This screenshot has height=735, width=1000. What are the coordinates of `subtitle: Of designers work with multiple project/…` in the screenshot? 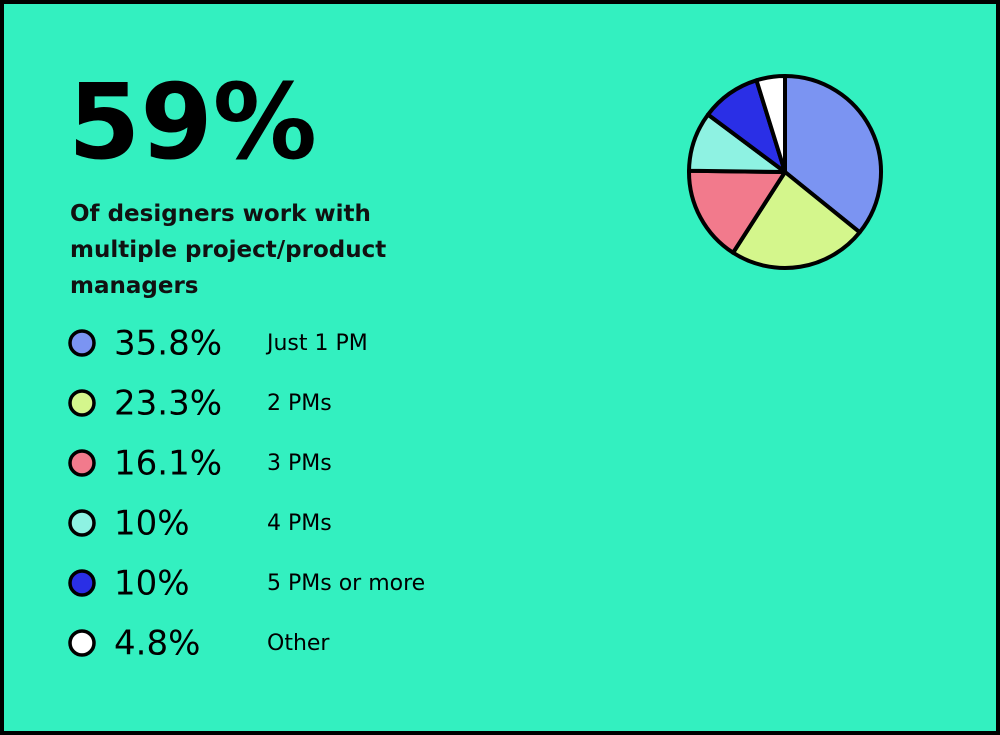 It's located at (228, 250).